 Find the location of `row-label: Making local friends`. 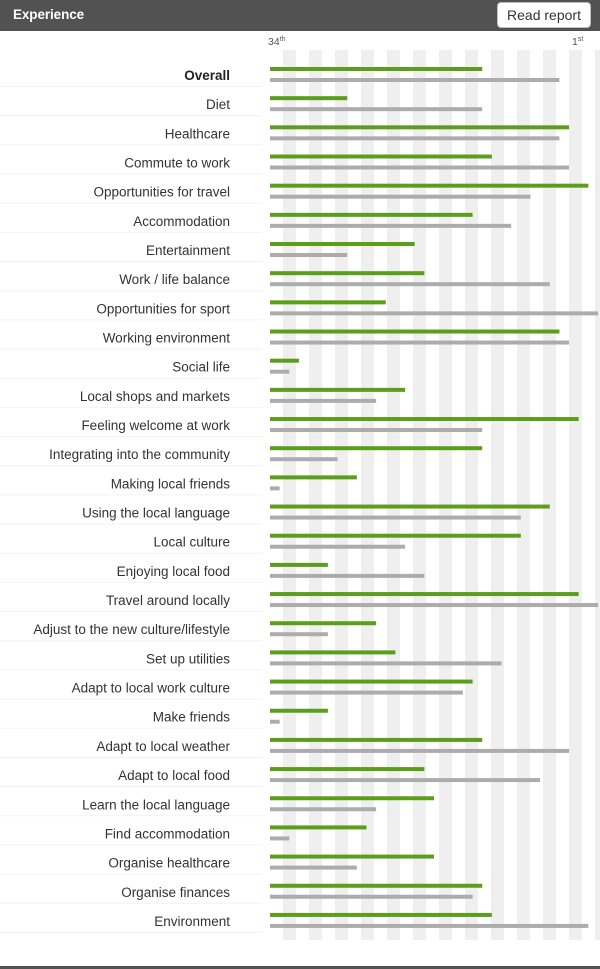

row-label: Making local friends is located at coordinates (171, 483).